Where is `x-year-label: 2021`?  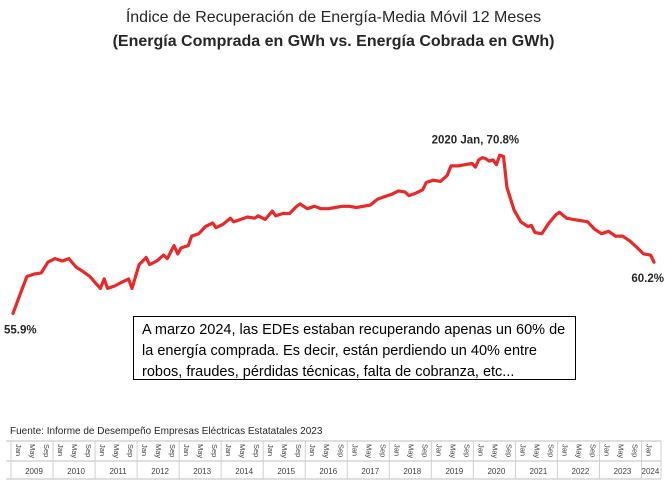
x-year-label: 2021 is located at coordinates (539, 471).